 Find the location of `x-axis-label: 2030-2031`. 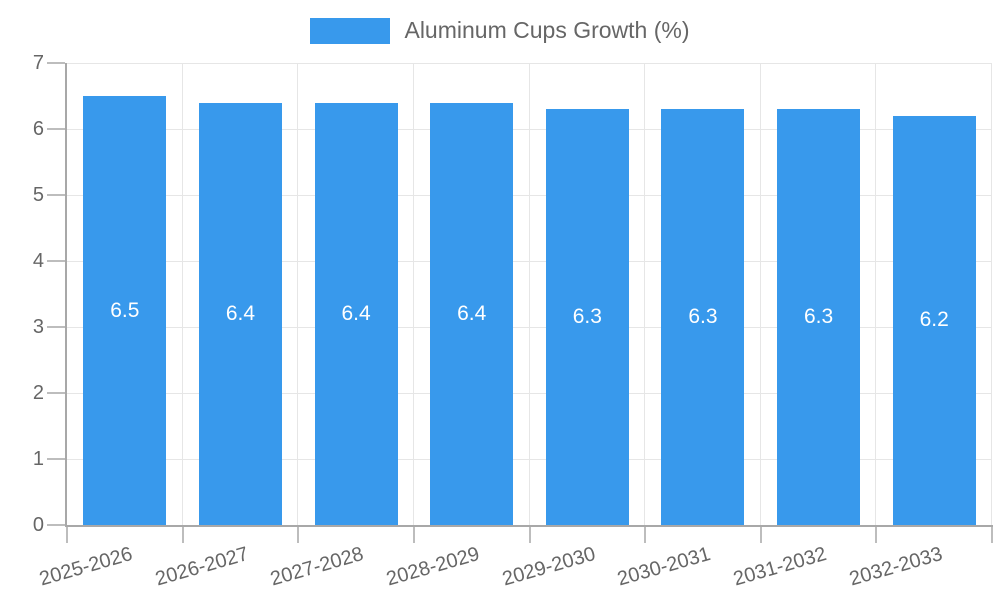

x-axis-label: 2030-2031 is located at coordinates (664, 566).